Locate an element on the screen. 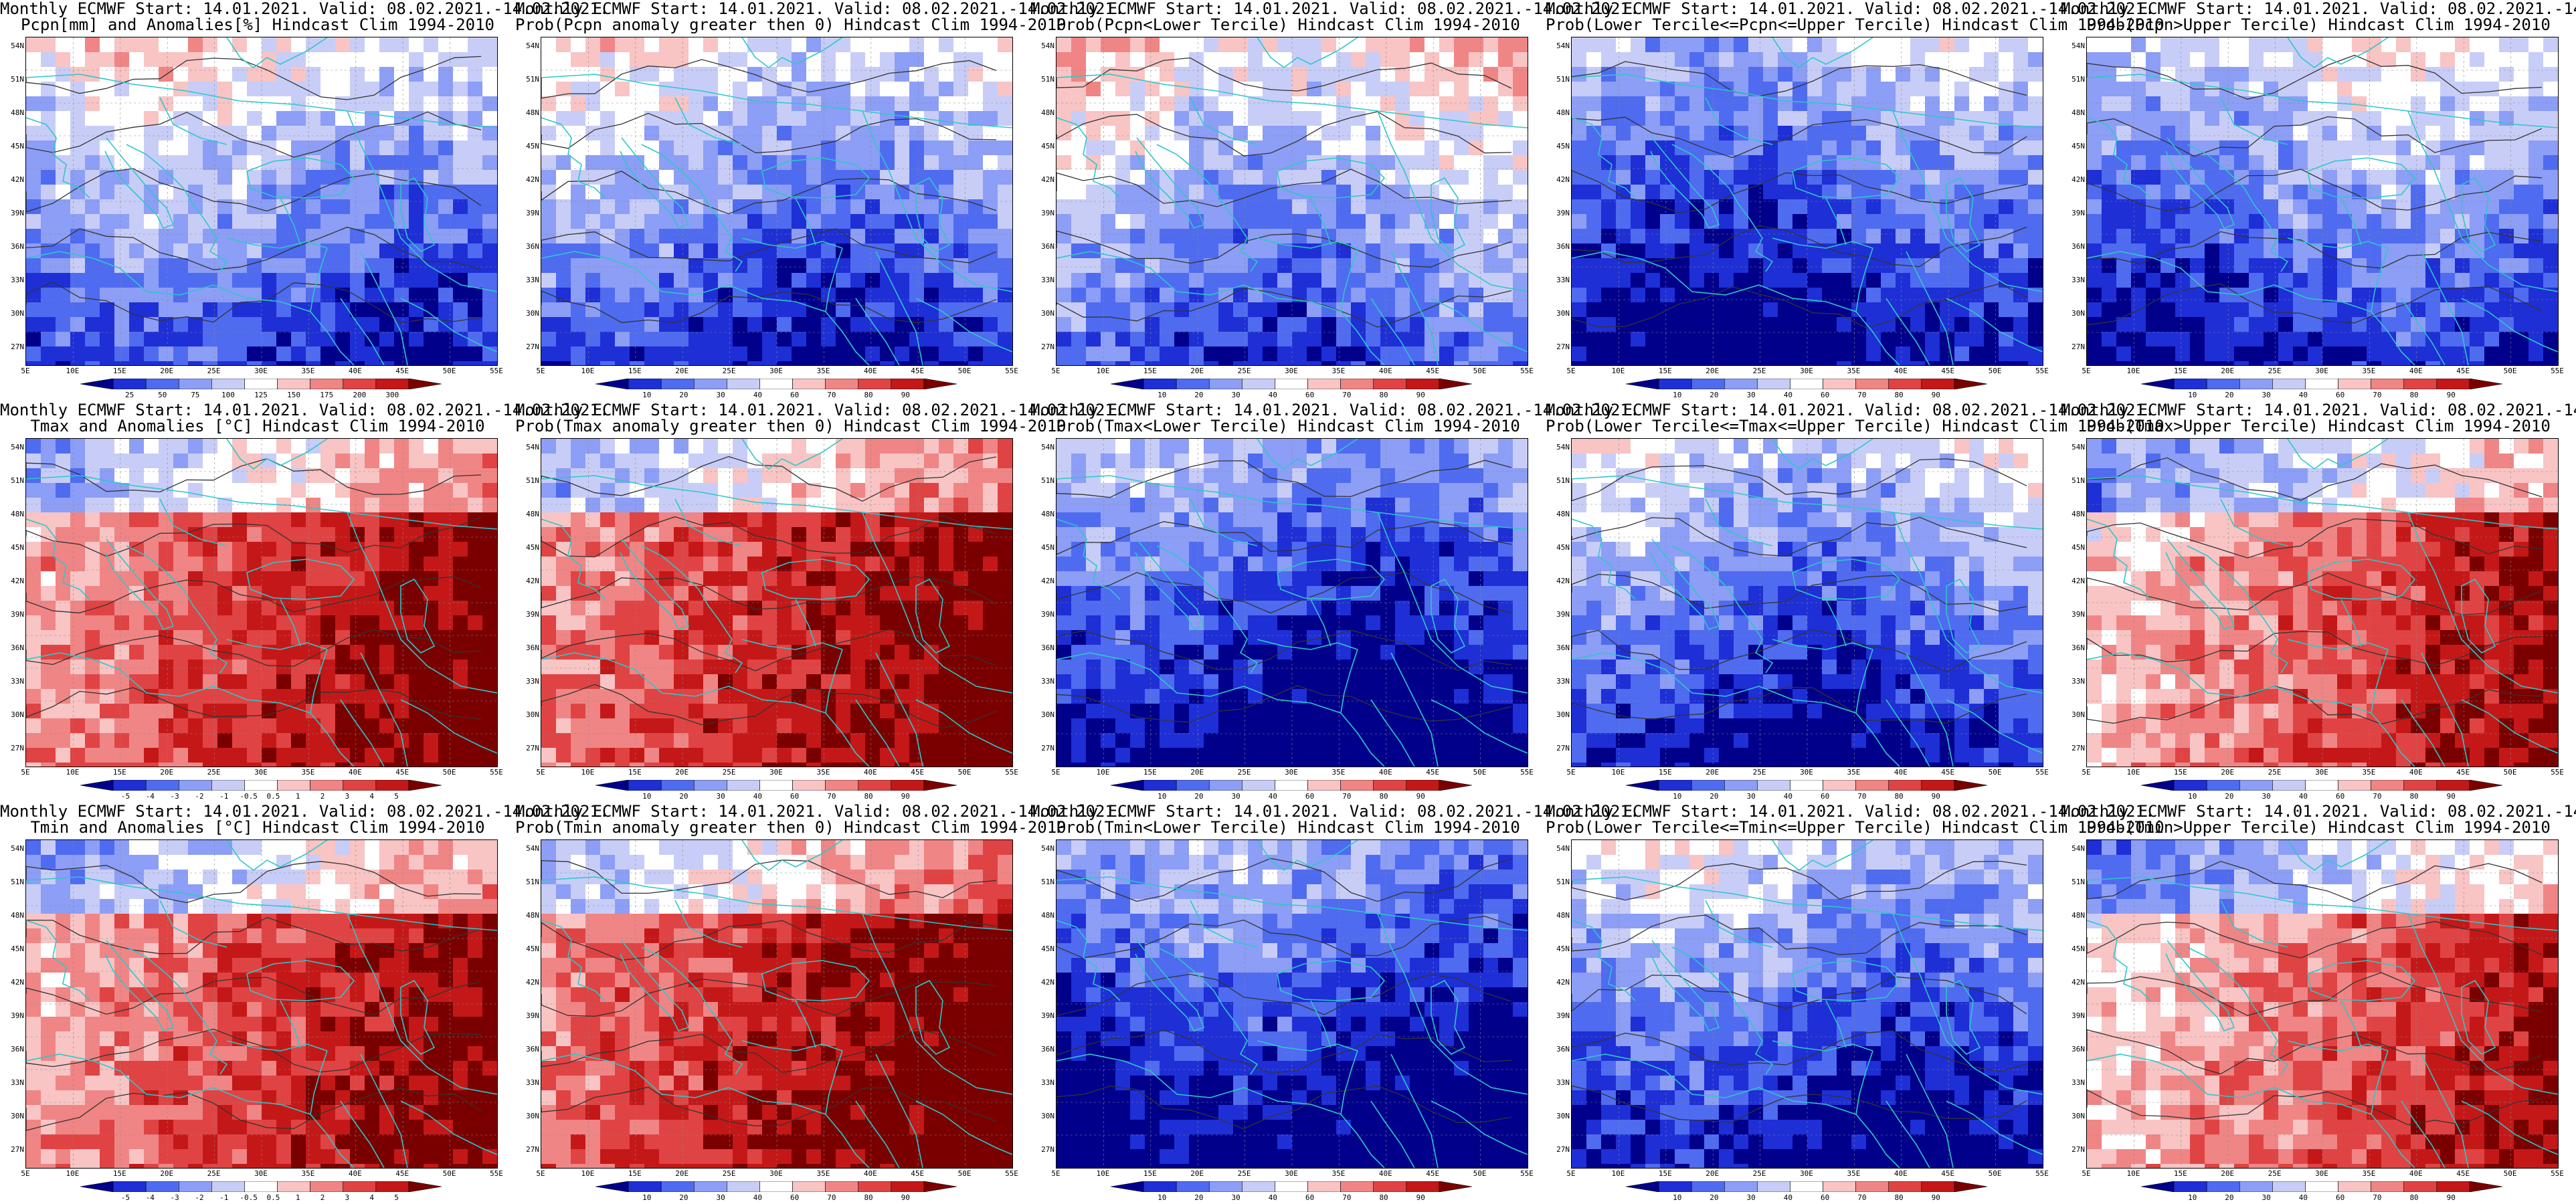  map-graticule is located at coordinates (2322, 603).